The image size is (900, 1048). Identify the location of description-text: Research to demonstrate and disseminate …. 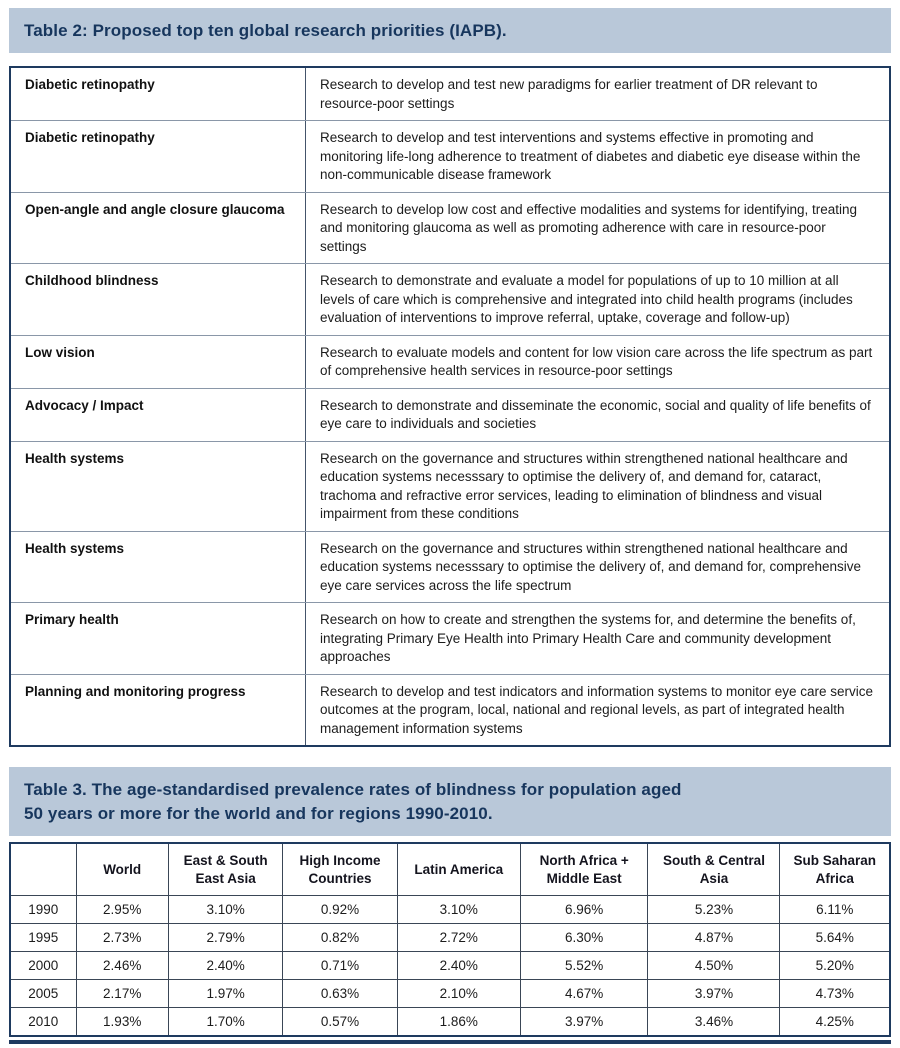
(595, 414).